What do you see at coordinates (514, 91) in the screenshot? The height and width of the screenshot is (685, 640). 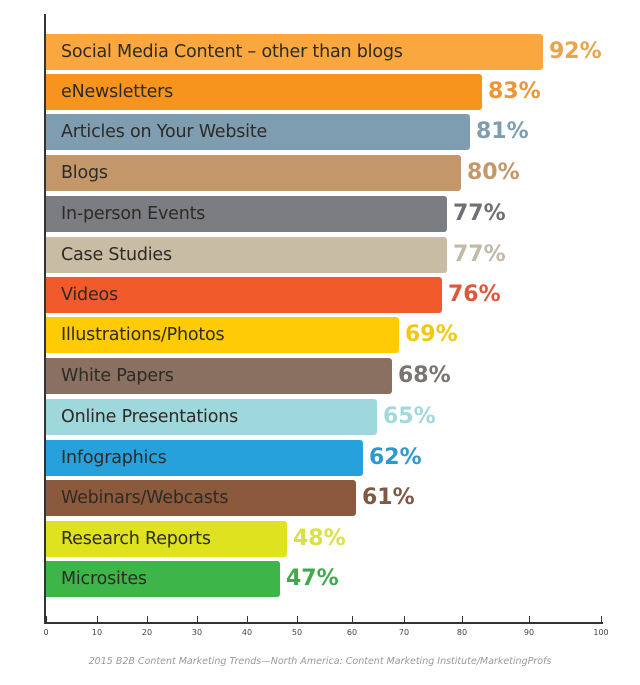 I see `bar-value-label: 83%` at bounding box center [514, 91].